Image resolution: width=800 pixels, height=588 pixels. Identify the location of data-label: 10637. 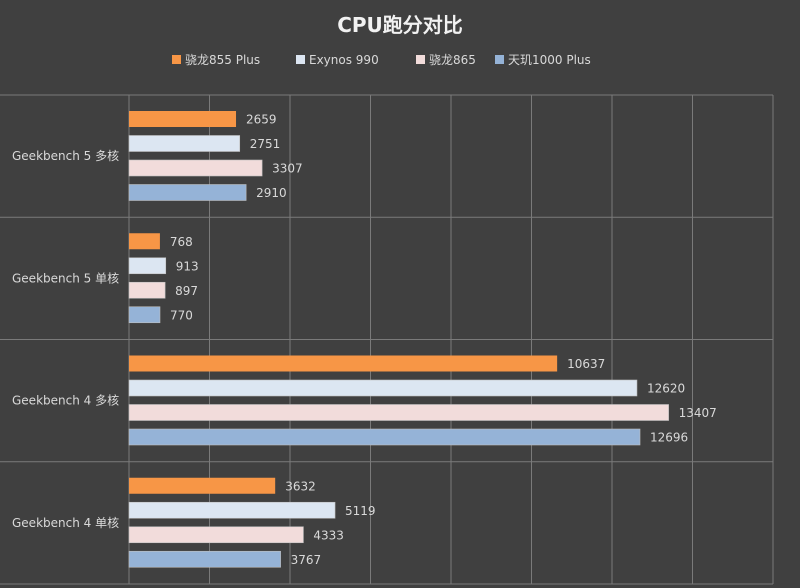
(586, 364).